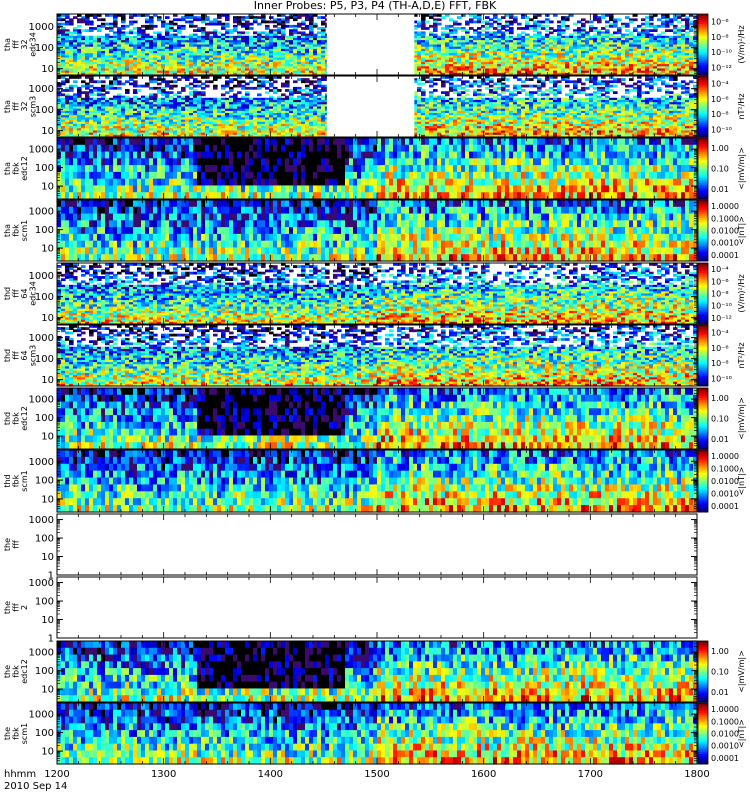 The image size is (750, 800). I want to click on panel-label: thd fbk edc12, so click(16, 418).